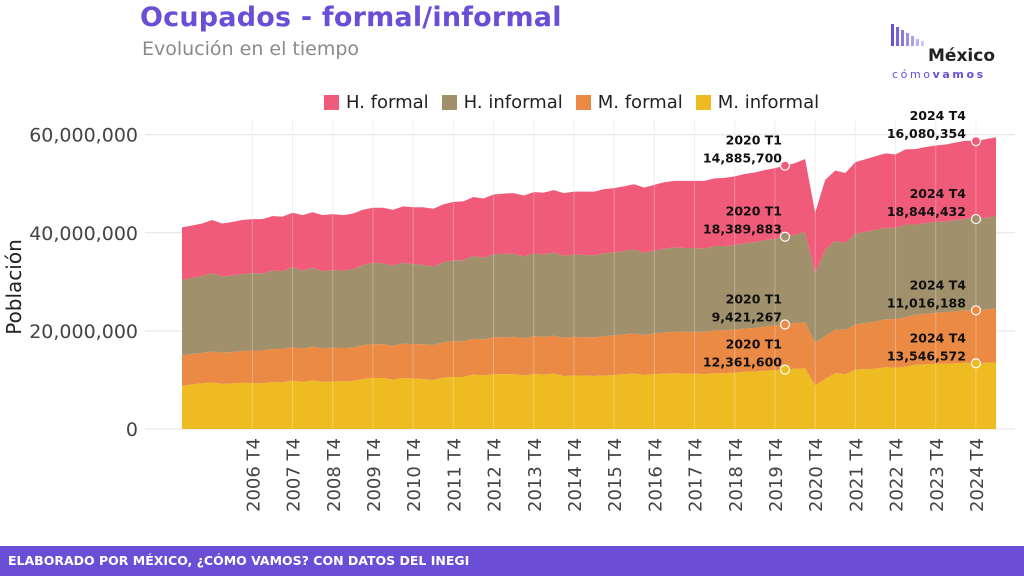 The height and width of the screenshot is (576, 1024). I want to click on legend-label-m-formal: M. formal, so click(640, 102).